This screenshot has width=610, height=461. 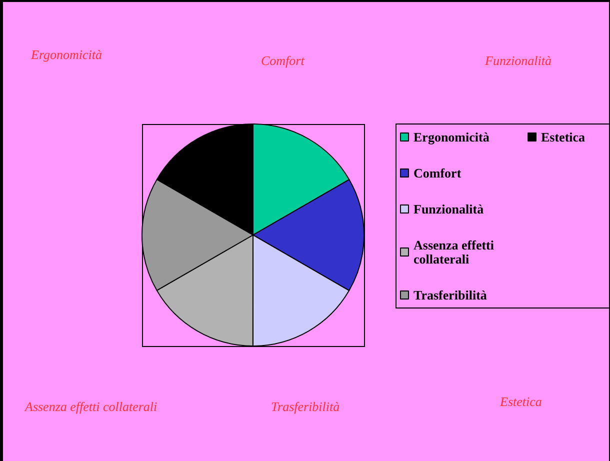 I want to click on legend-label: Assenza effetti collaterali, so click(x=456, y=252).